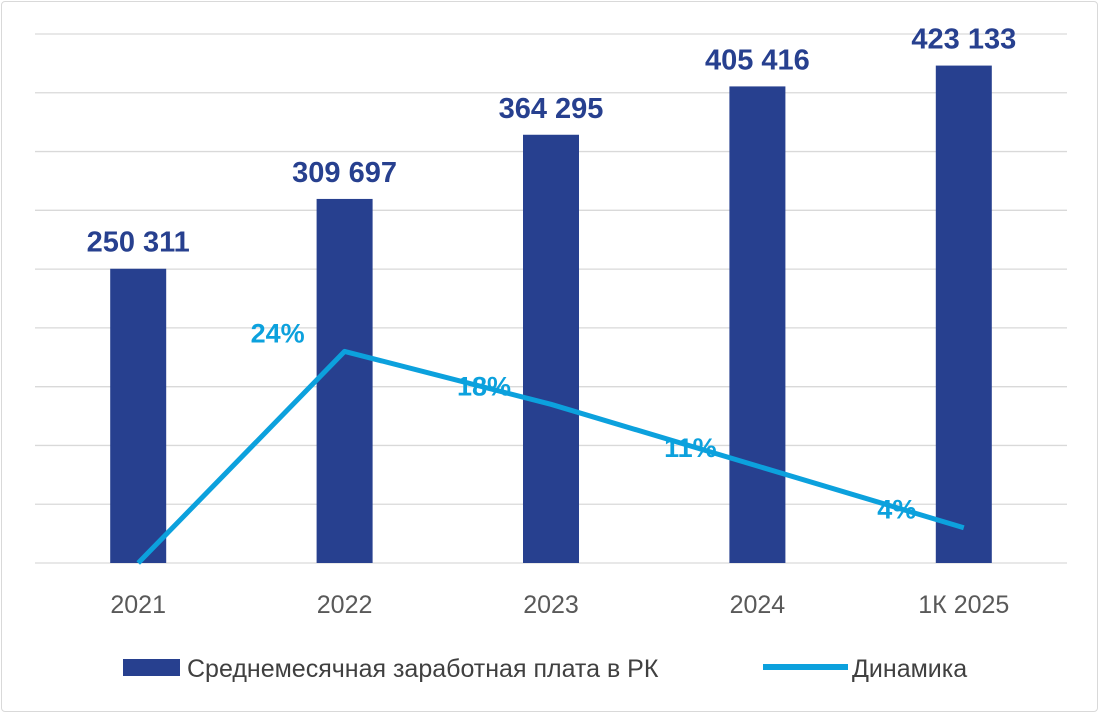 This screenshot has height=715, width=1101. I want to click on bar-value-label: 364 295, so click(551, 109).